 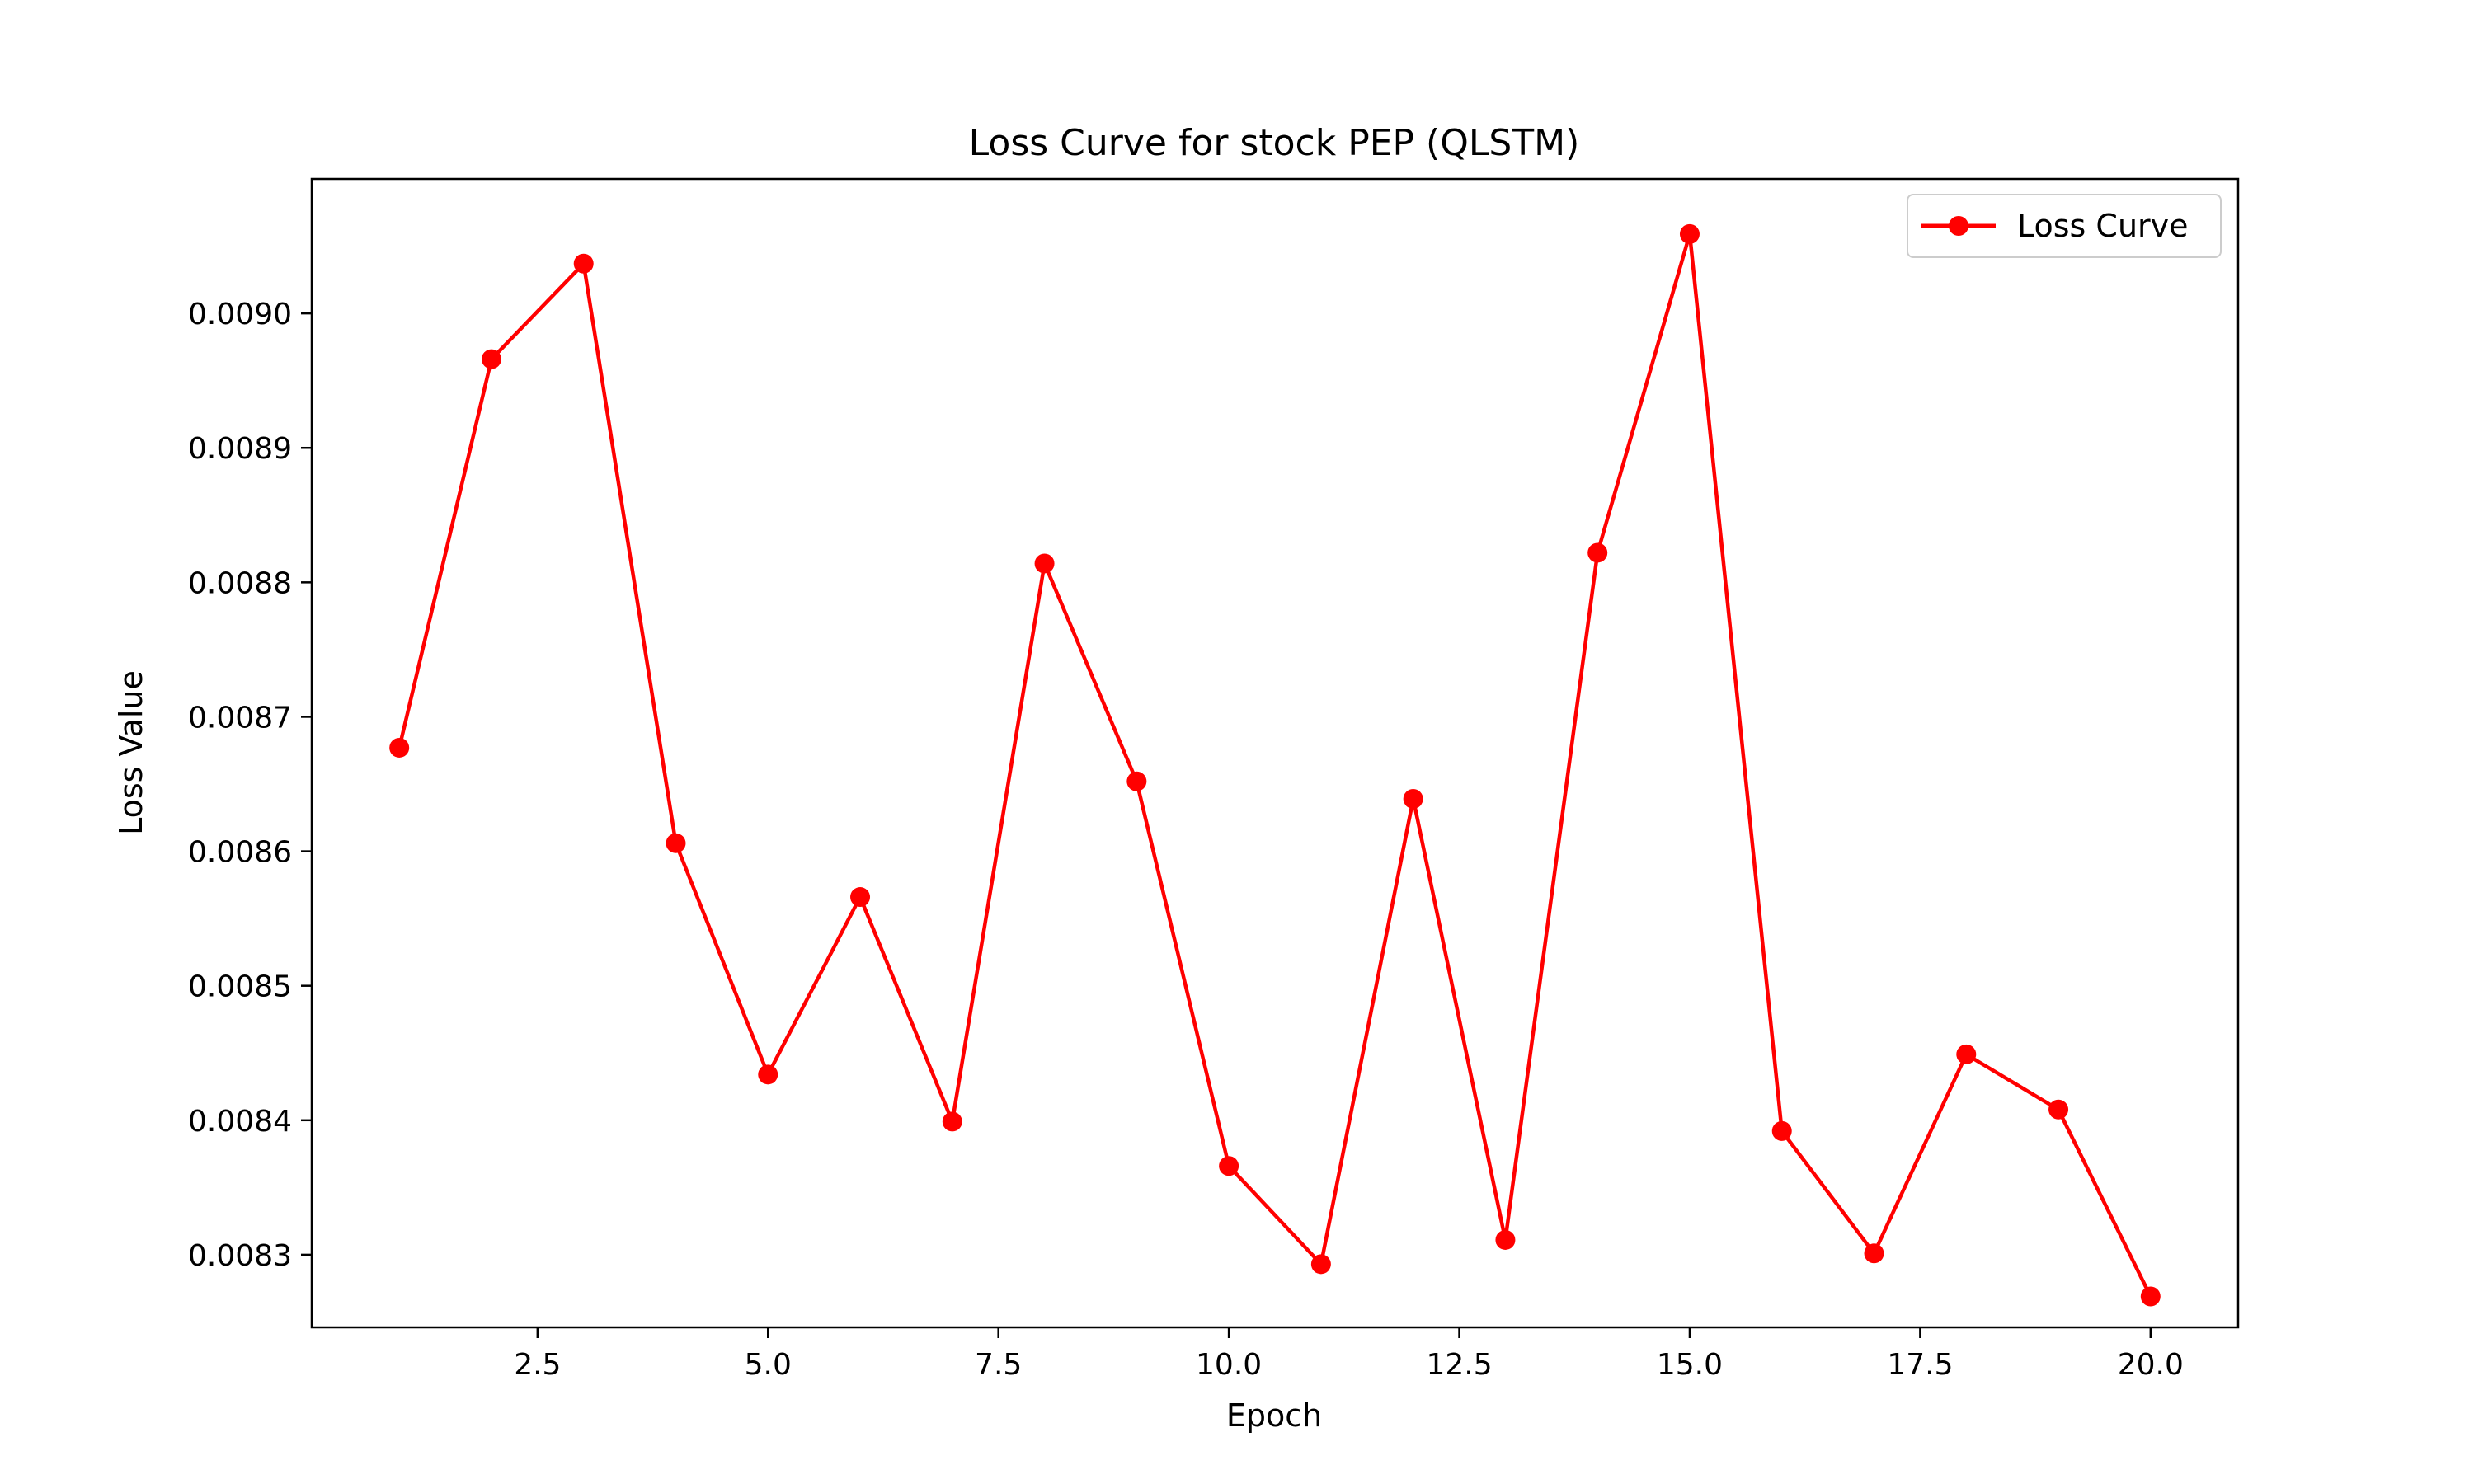 I want to click on y-tick-label: 0.0088, so click(x=240, y=583).